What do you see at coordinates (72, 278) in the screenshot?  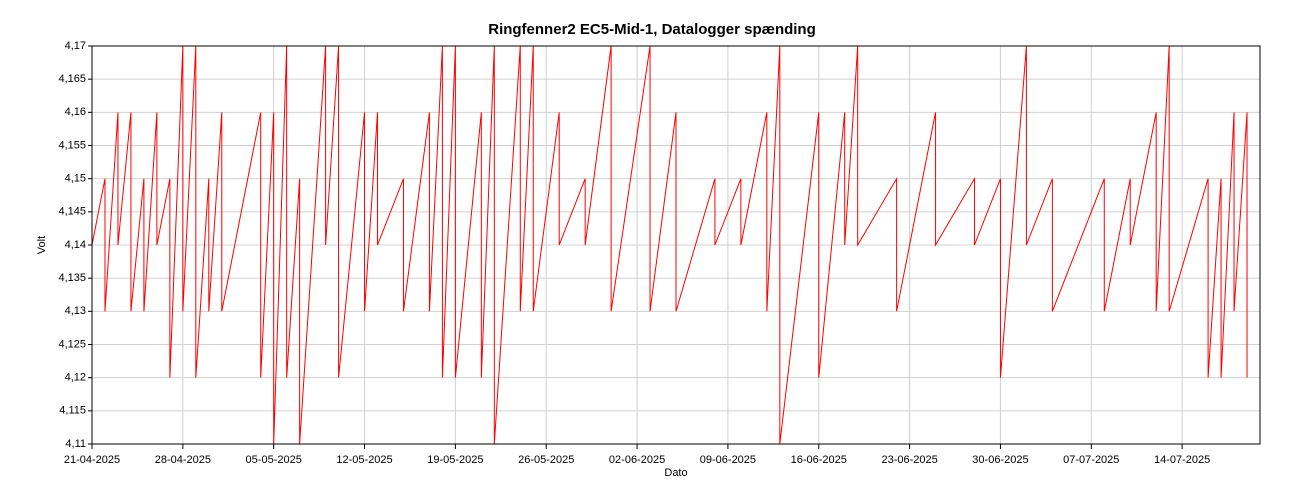 I see `y-tick-label: 4,135` at bounding box center [72, 278].